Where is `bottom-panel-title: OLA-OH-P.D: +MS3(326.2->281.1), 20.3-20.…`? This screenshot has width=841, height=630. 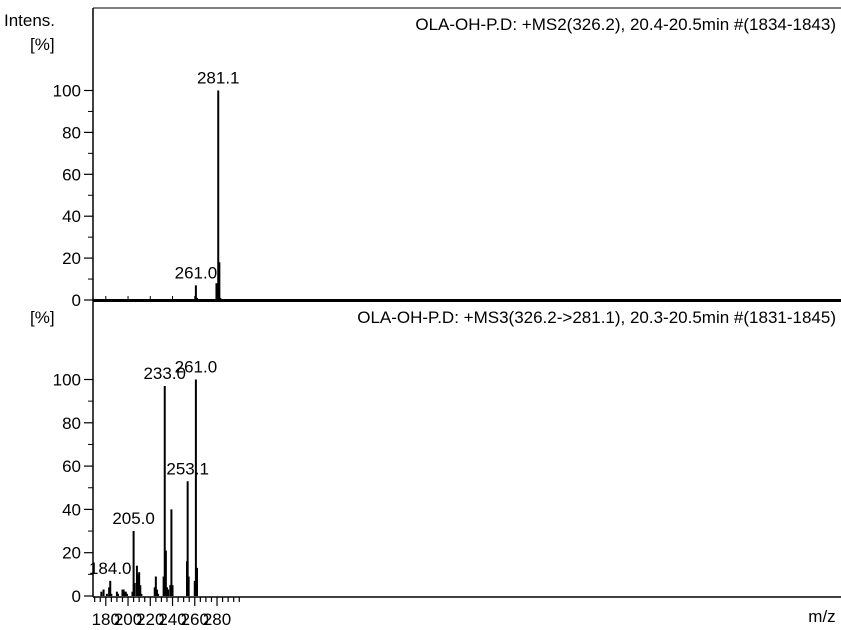 bottom-panel-title: OLA-OH-P.D: +MS3(326.2->281.1), 20.3-20.… is located at coordinates (596, 317).